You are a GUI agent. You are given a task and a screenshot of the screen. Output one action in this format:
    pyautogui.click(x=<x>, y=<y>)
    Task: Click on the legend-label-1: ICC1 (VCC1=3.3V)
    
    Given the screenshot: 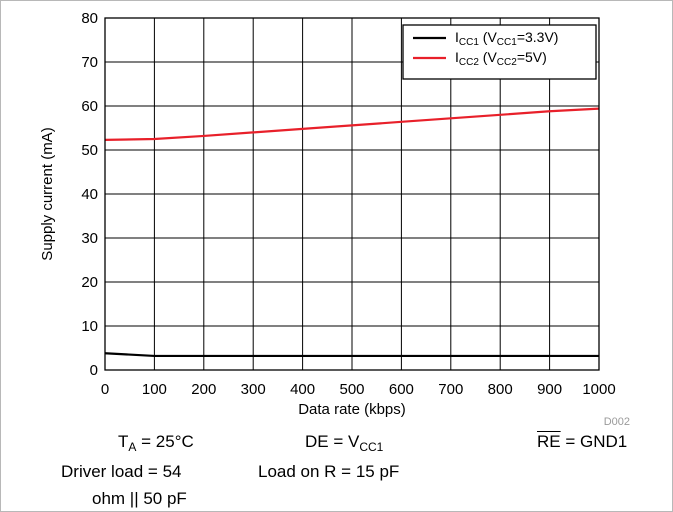 What is the action you would take?
    pyautogui.click(x=506, y=38)
    